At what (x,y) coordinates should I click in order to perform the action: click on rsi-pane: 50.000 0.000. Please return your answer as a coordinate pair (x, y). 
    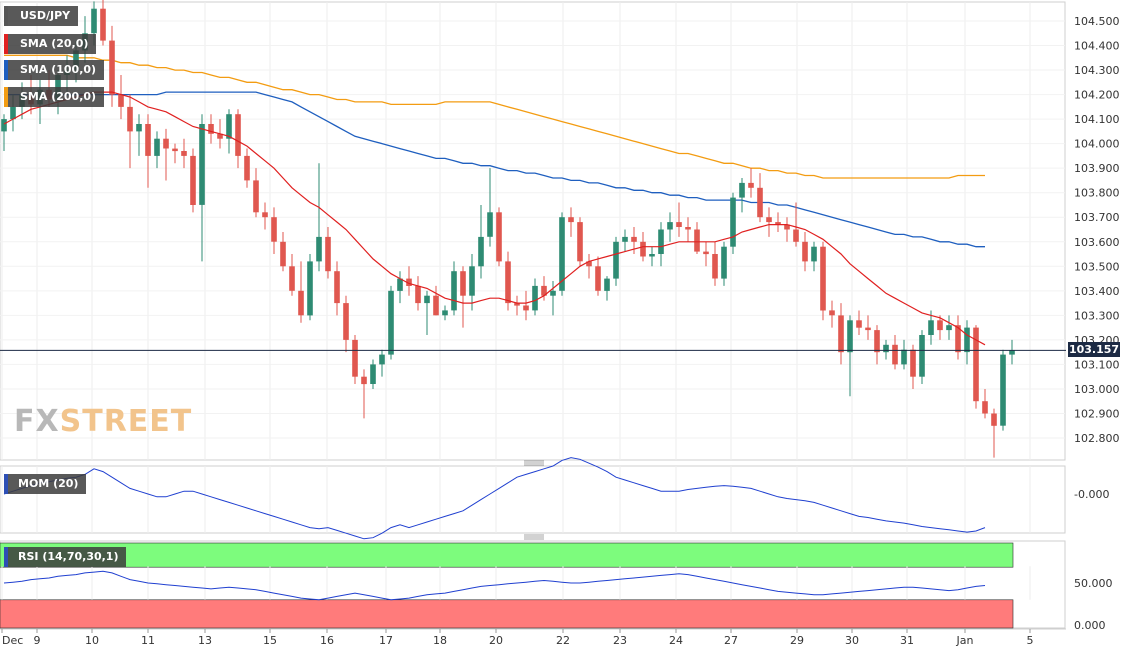
    Looking at the image, I should click on (556, 586).